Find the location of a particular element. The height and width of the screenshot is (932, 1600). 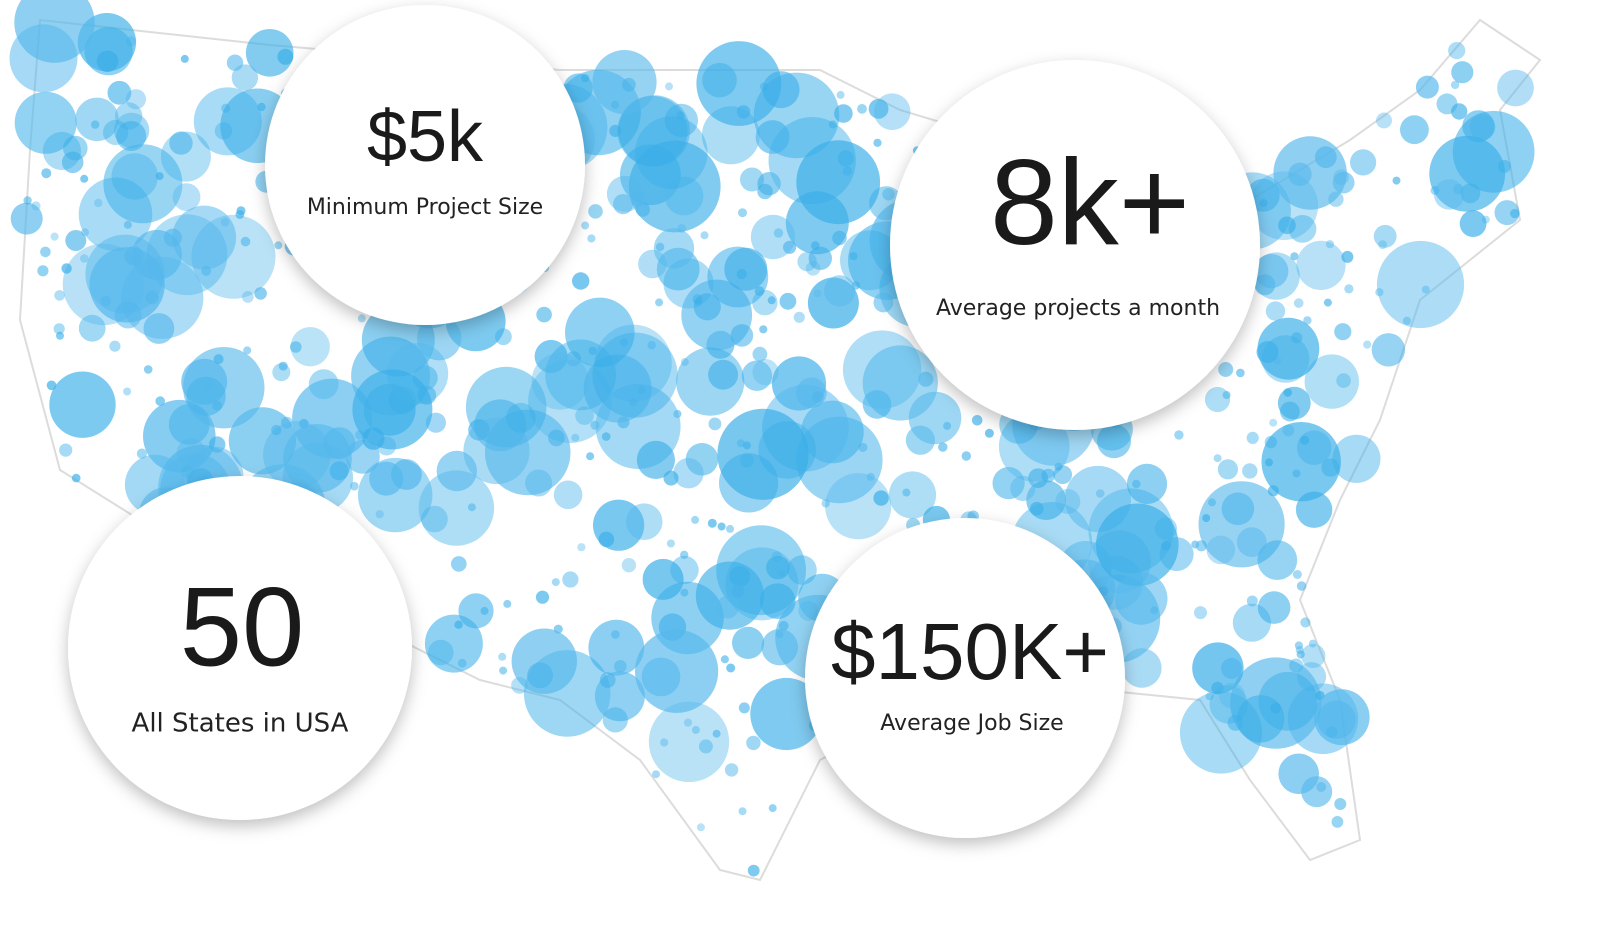

stat-label: All States in USA is located at coordinates (240, 724).